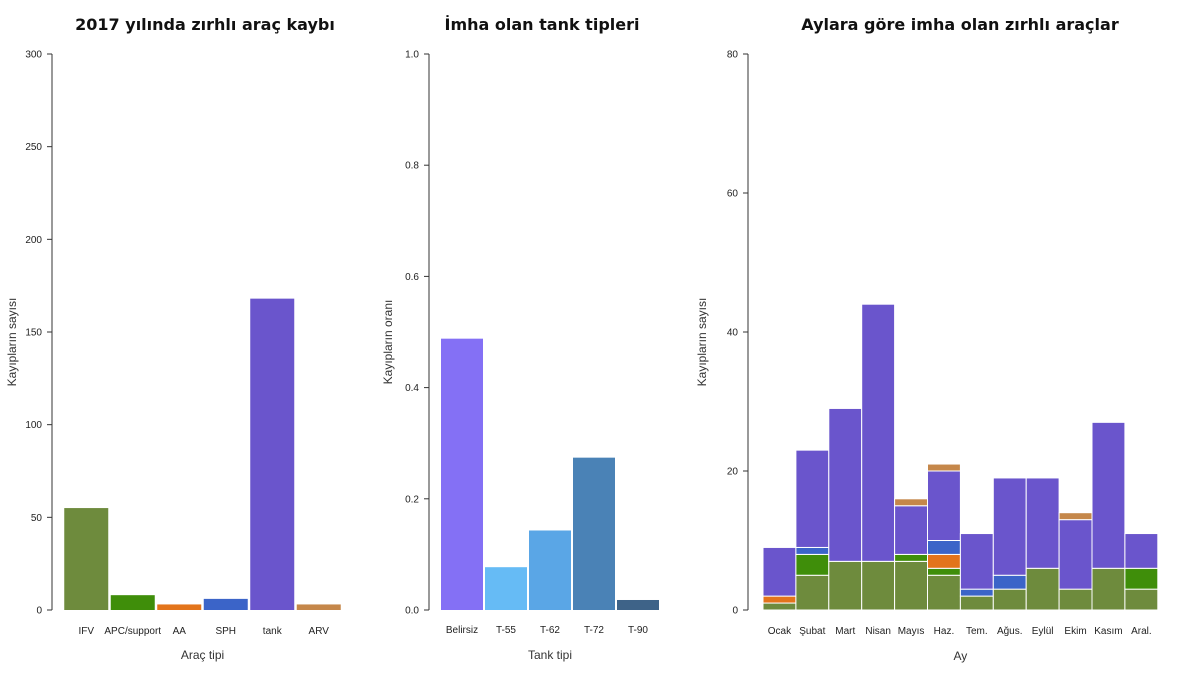 The image size is (1200, 675). What do you see at coordinates (225, 631) in the screenshot?
I see `x-tick-label: SPH` at bounding box center [225, 631].